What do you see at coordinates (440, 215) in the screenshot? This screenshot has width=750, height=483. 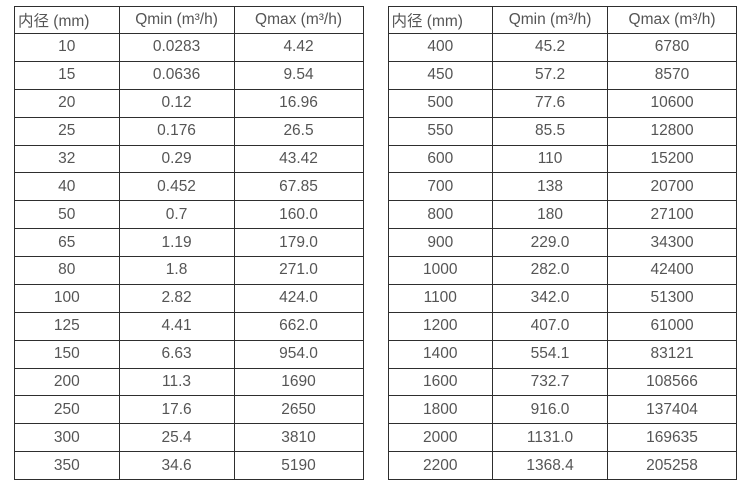 I see `table-cell: 800` at bounding box center [440, 215].